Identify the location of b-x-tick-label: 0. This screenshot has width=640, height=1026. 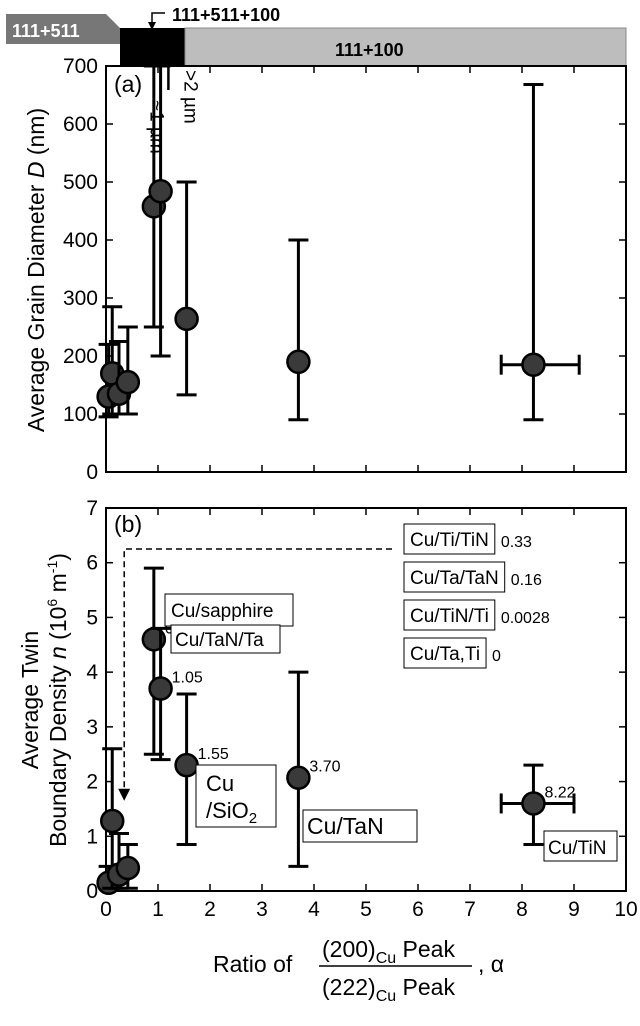
(106, 909).